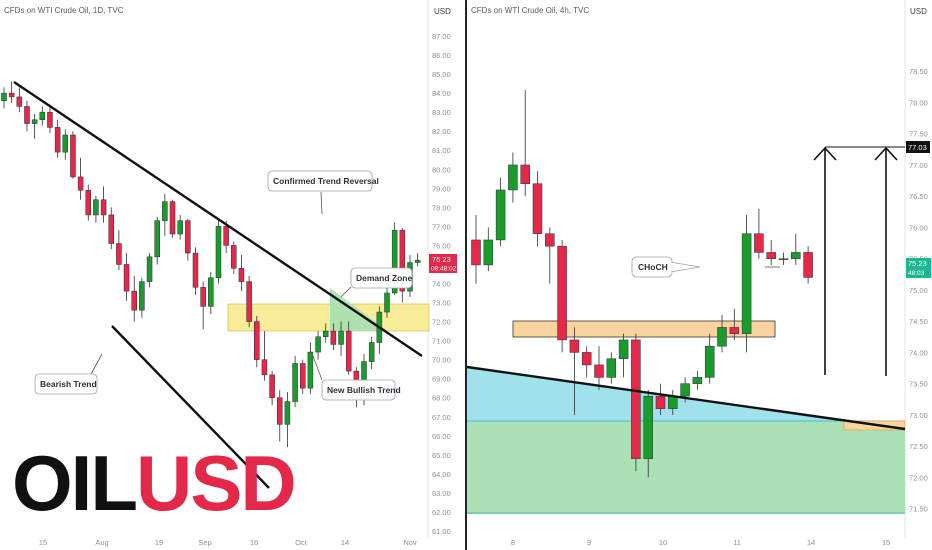 This screenshot has width=932, height=550. I want to click on daily-x-tick-label: 16, so click(254, 542).